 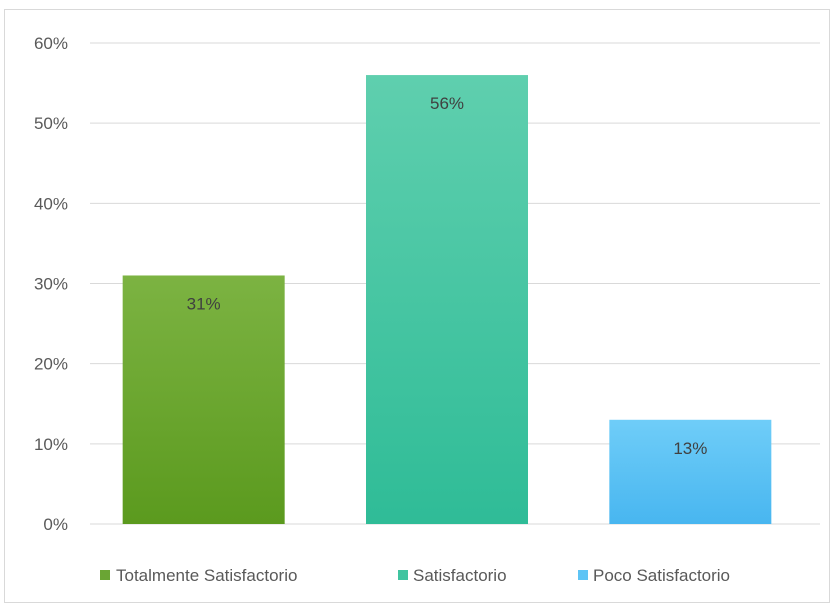 What do you see at coordinates (206, 575) in the screenshot?
I see `legend-label-totalmente-satisfactorio: Totalmente Satisfactorio` at bounding box center [206, 575].